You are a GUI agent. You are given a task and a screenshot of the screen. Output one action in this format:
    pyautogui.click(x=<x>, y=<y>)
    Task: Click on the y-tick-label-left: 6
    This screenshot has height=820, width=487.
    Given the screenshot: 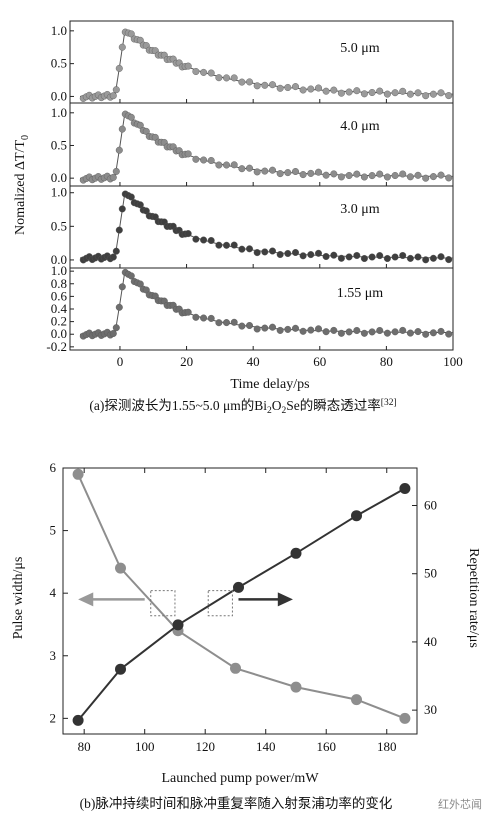 What is the action you would take?
    pyautogui.click(x=53, y=467)
    